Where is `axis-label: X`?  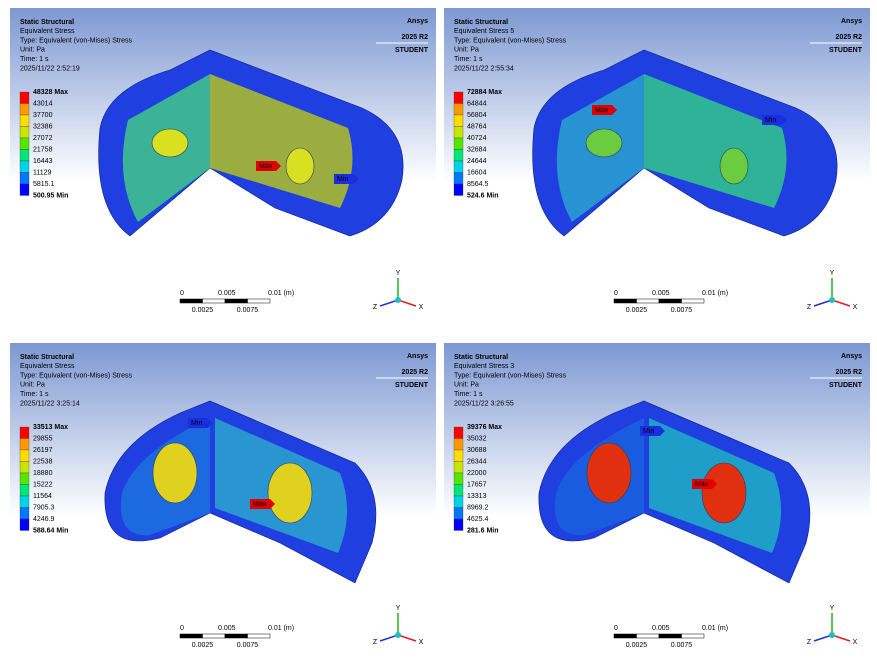
axis-label: X is located at coordinates (421, 307).